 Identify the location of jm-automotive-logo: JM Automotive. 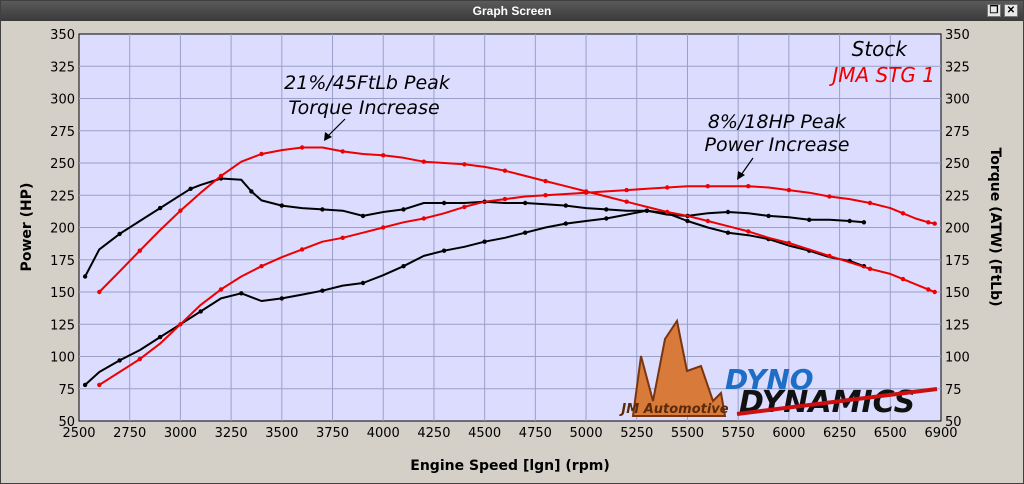
(673, 367).